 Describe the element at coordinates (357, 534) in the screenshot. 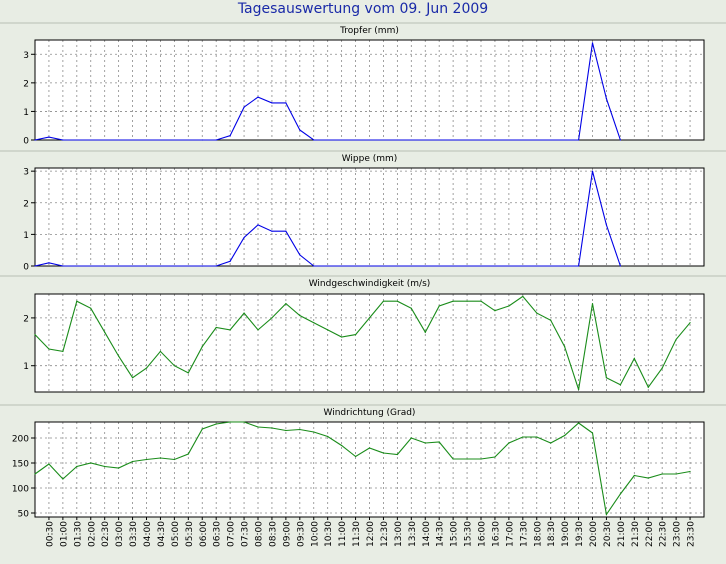

I see `x-tick-label: 11:30` at that location.